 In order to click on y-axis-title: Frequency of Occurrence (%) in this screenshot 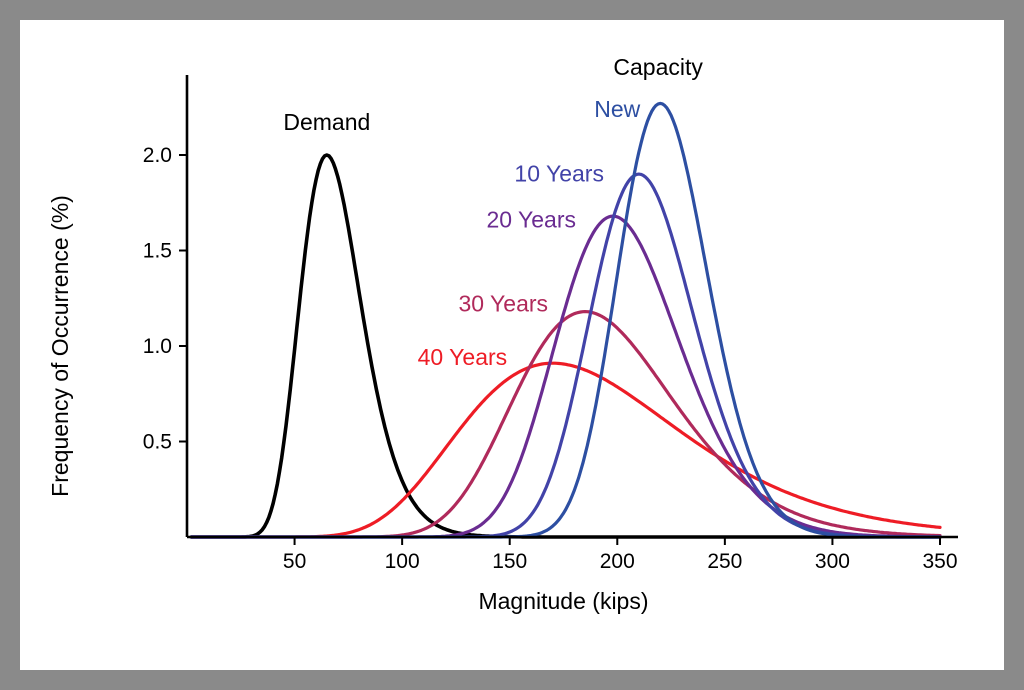, I will do `click(60, 346)`.